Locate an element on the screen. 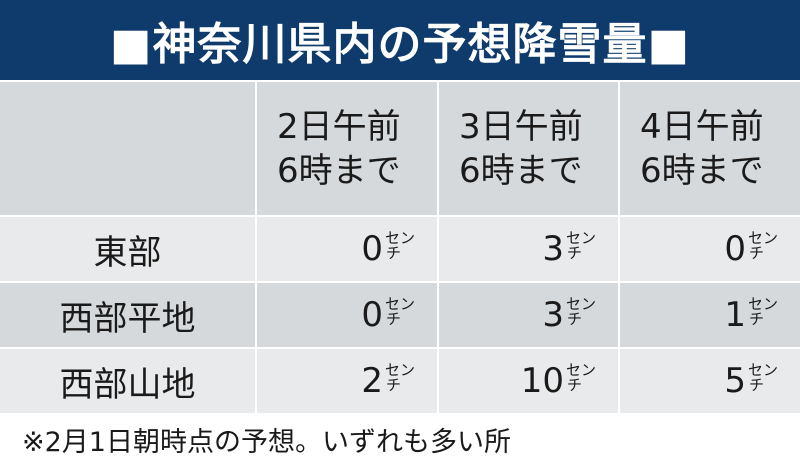 This screenshot has width=800, height=475. column-header: 4日午前 6時まで is located at coordinates (710, 148).